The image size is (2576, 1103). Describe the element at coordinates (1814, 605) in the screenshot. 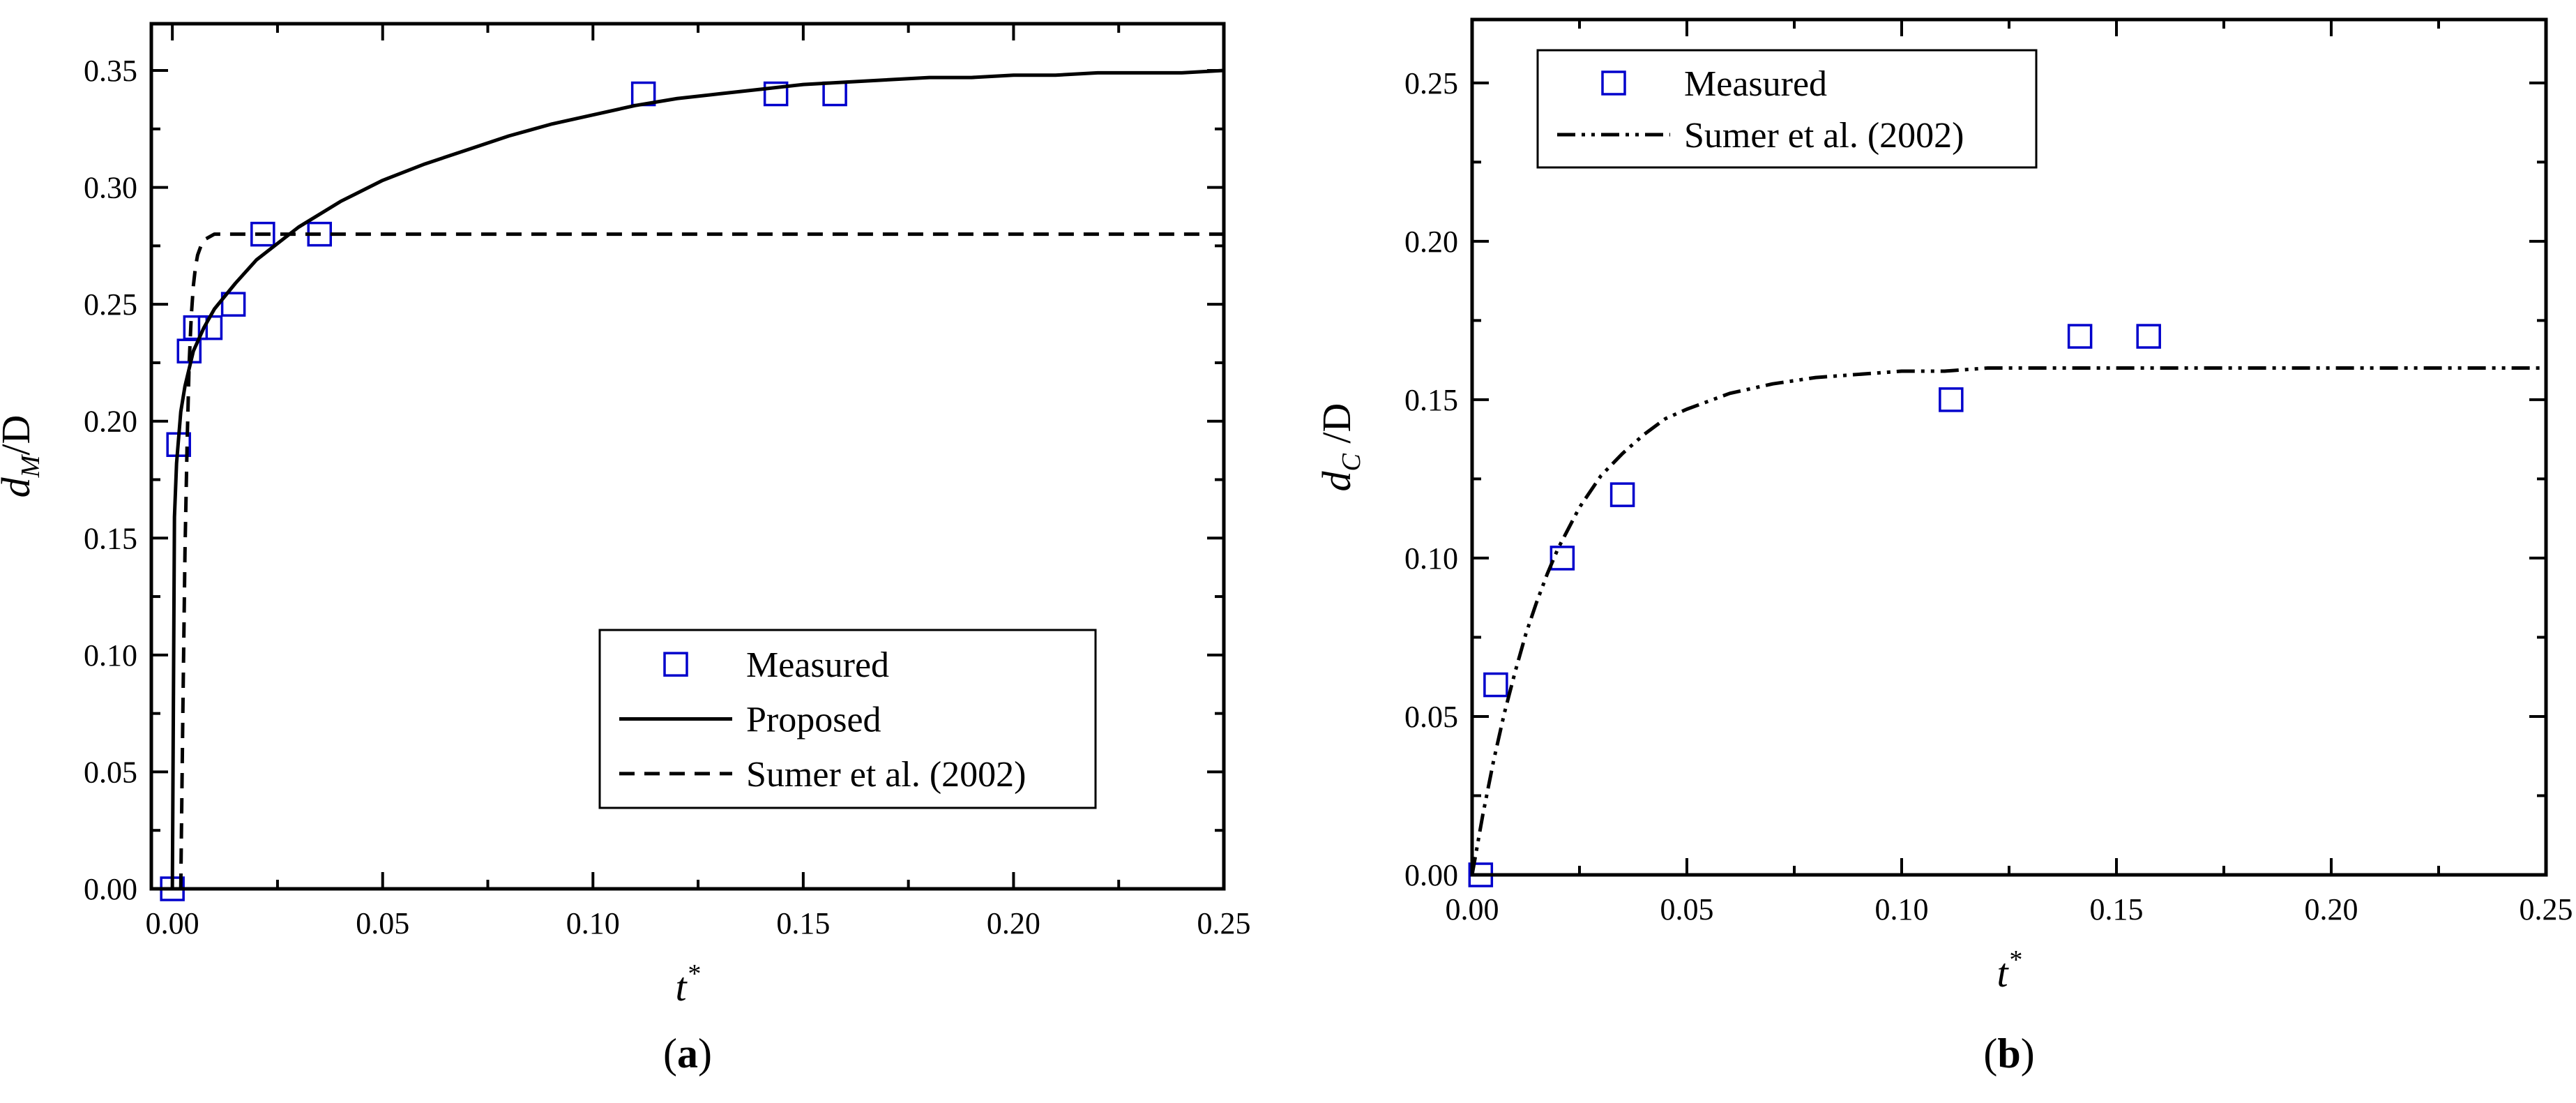

I see `series-measured-markers` at that location.